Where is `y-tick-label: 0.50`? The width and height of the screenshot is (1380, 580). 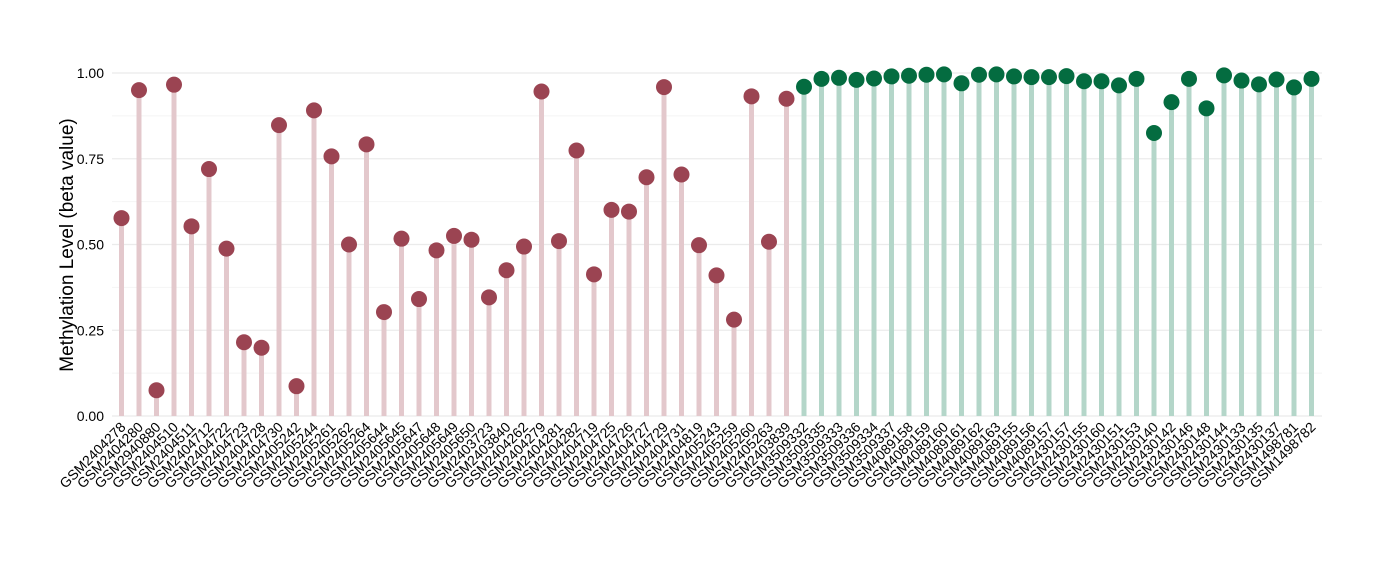 y-tick-label: 0.50 is located at coordinates (90, 245).